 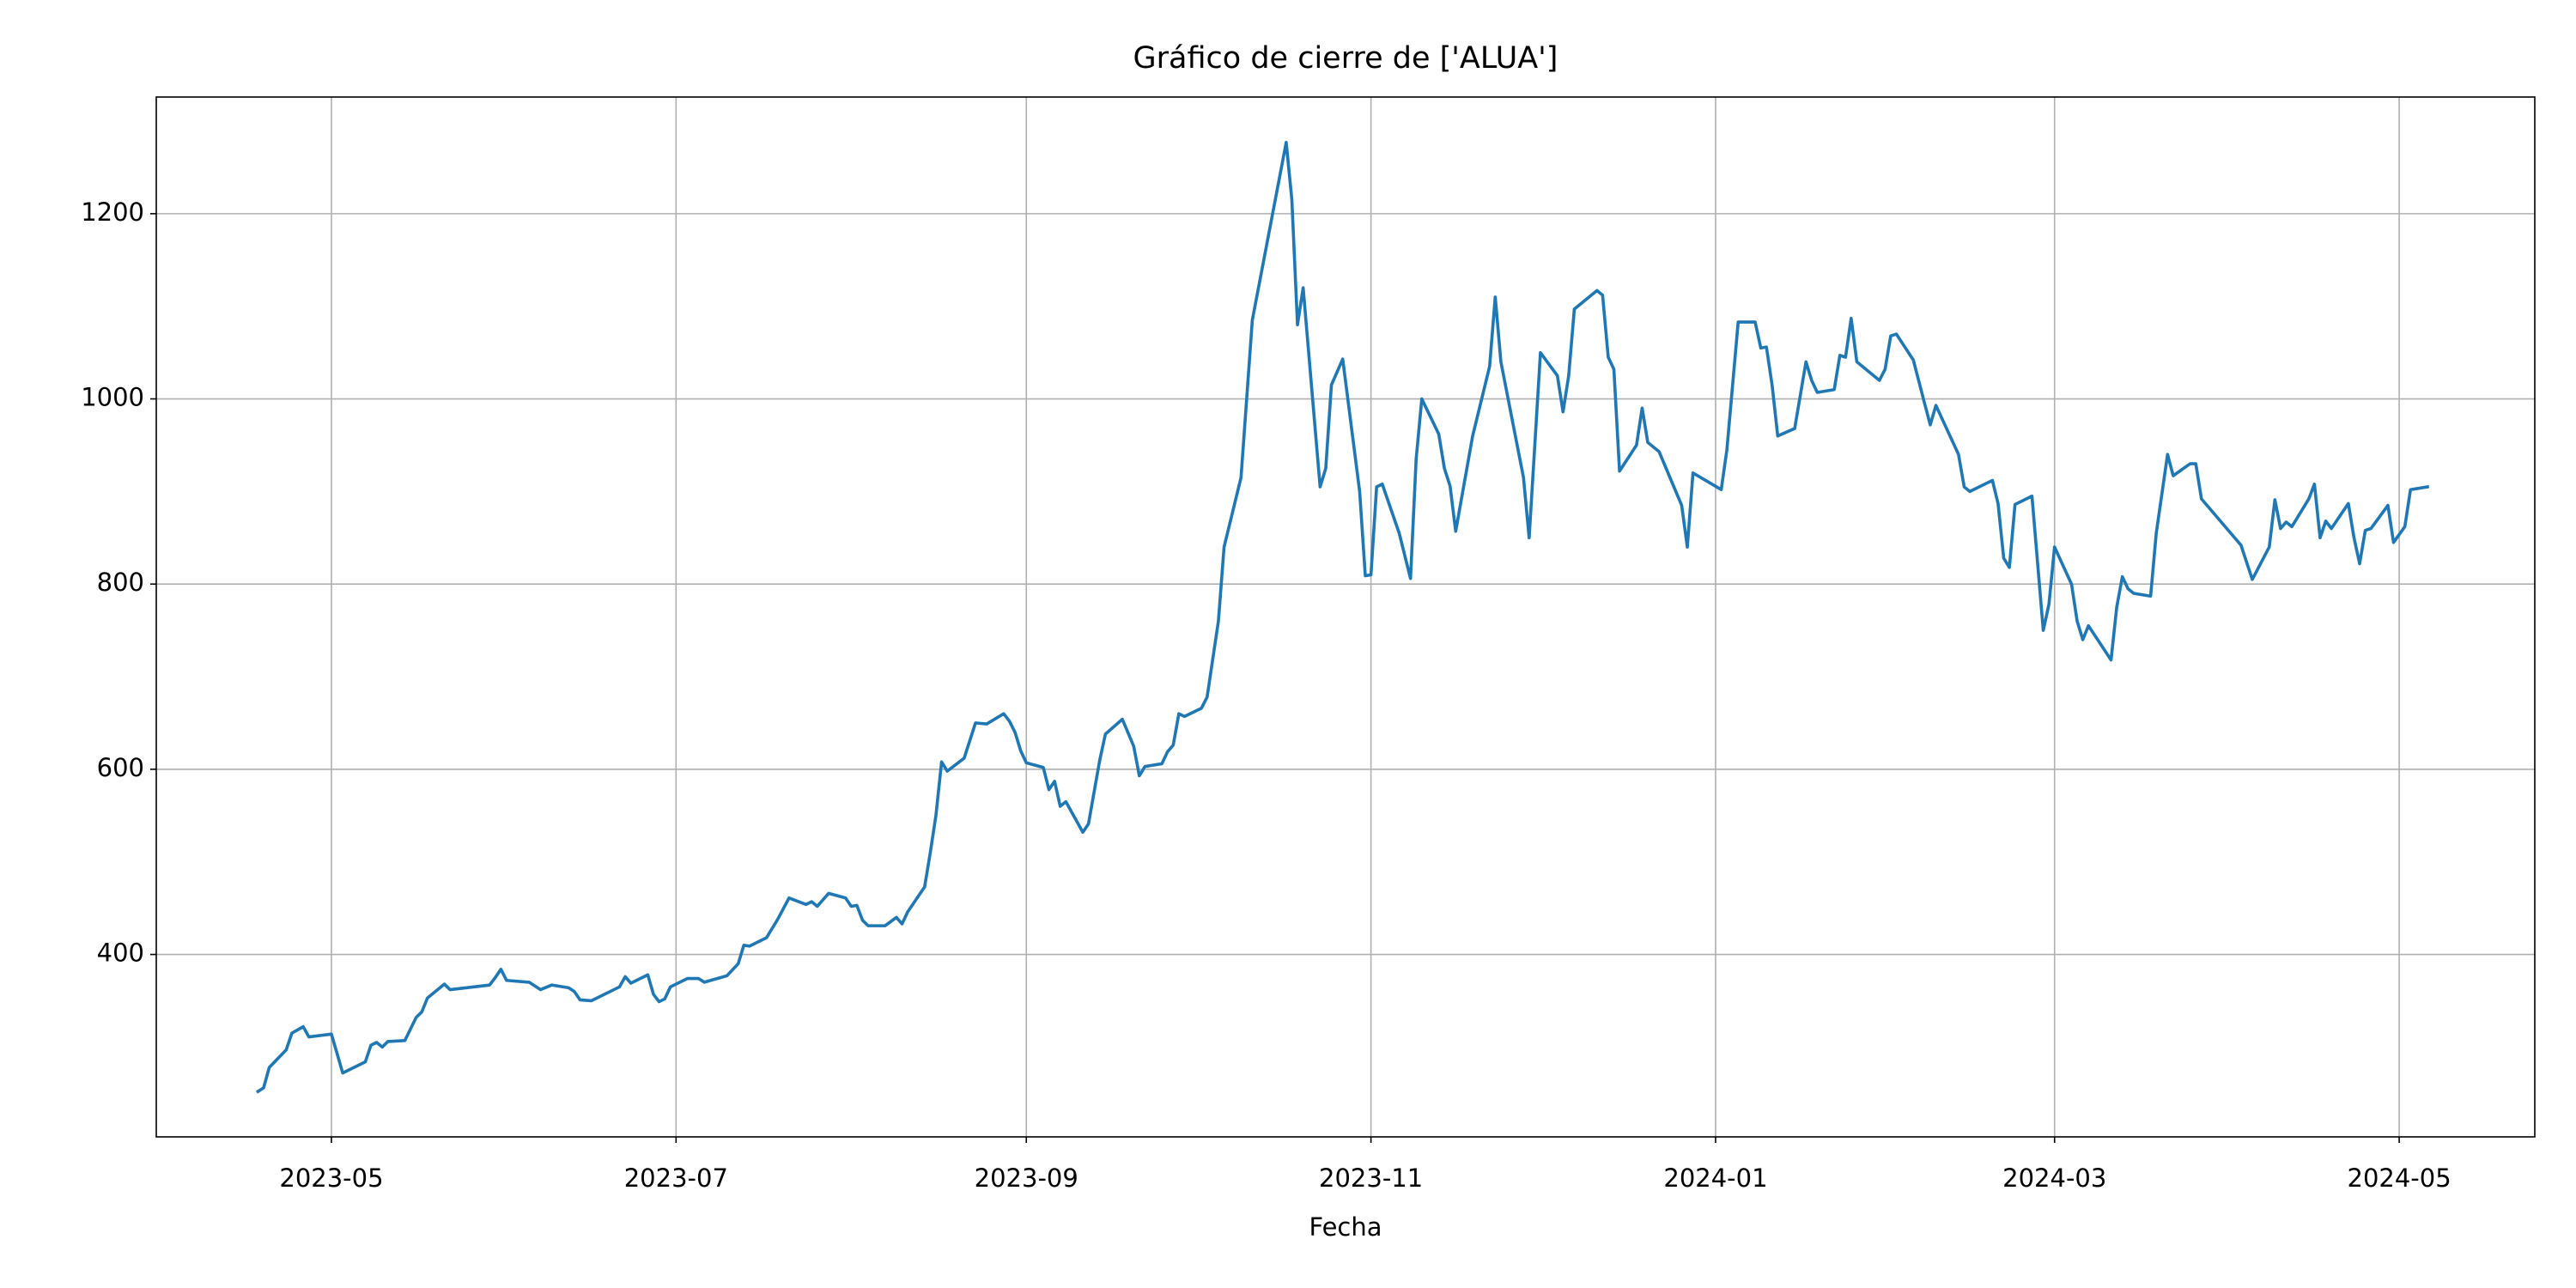 What do you see at coordinates (1027, 1178) in the screenshot?
I see `x-tick-label: 2023-09` at bounding box center [1027, 1178].